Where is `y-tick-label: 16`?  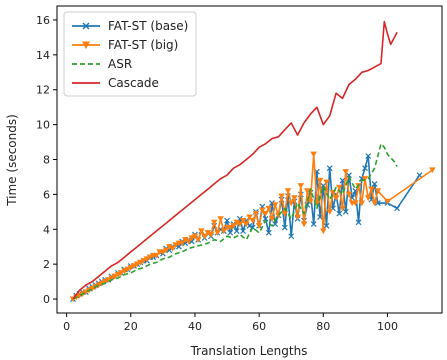
y-tick-label: 16 is located at coordinates (43, 20).